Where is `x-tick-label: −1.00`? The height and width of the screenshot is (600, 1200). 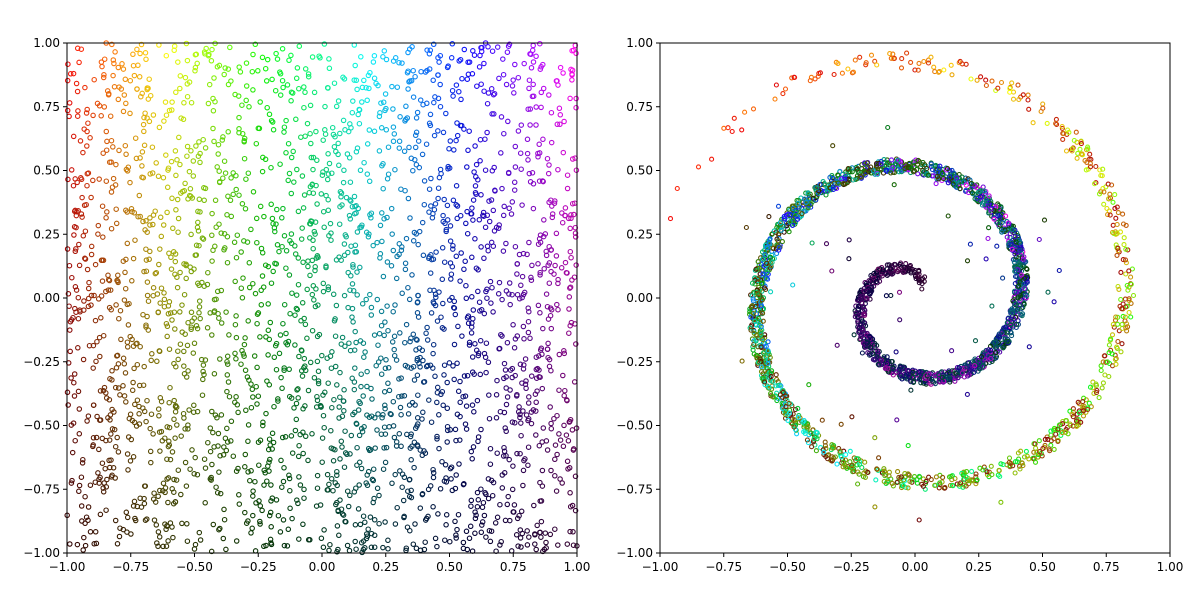
x-tick-label: −1.00 is located at coordinates (67, 567).